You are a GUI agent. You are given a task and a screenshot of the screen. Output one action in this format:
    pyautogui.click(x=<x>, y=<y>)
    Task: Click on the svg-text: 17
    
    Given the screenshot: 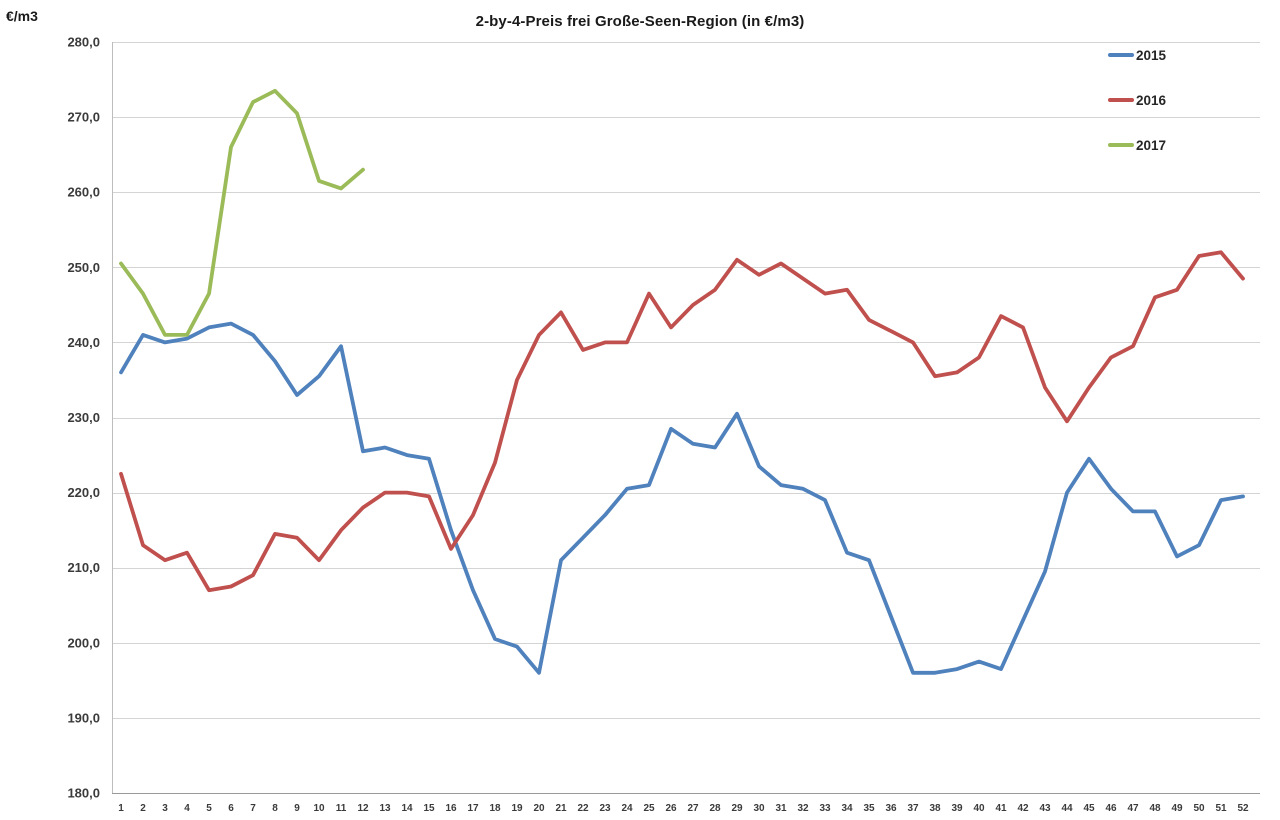 What is the action you would take?
    pyautogui.click(x=473, y=808)
    